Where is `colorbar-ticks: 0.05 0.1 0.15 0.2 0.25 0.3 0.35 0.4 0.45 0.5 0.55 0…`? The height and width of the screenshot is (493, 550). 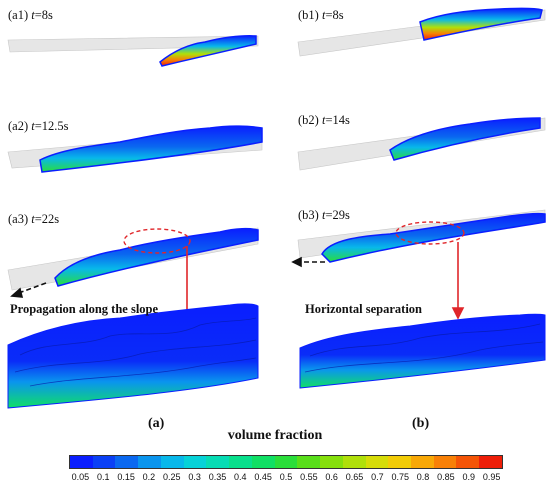
colorbar-ticks: 0.05 0.1 0.15 0.2 0.25 0.3 0.35 0.4 0.45 0.5 0.55 0… is located at coordinates (286, 478).